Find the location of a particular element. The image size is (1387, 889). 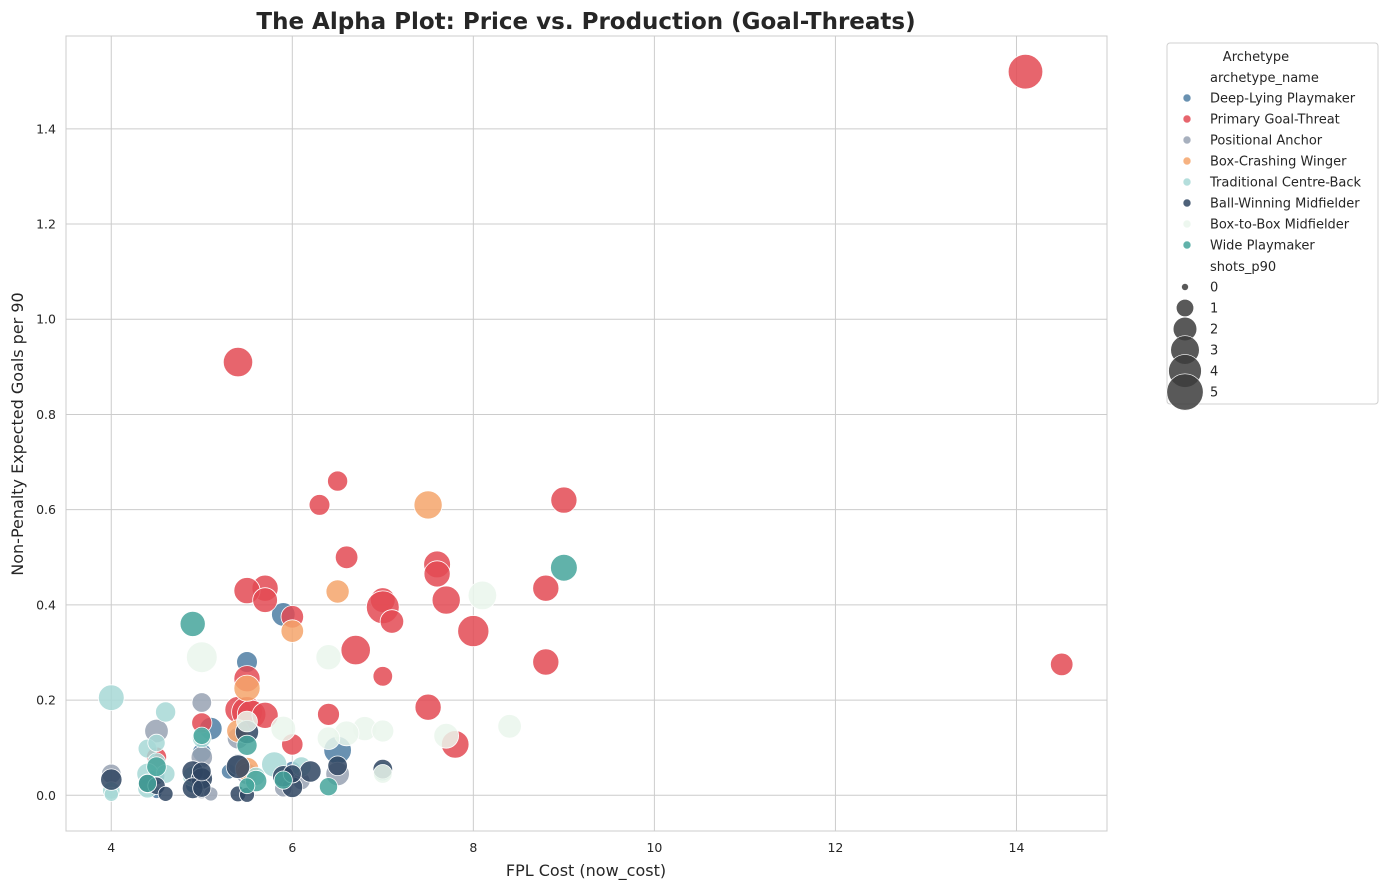

y-axis-label: Non-Penalty Expected Goals per 90 is located at coordinates (17, 433).